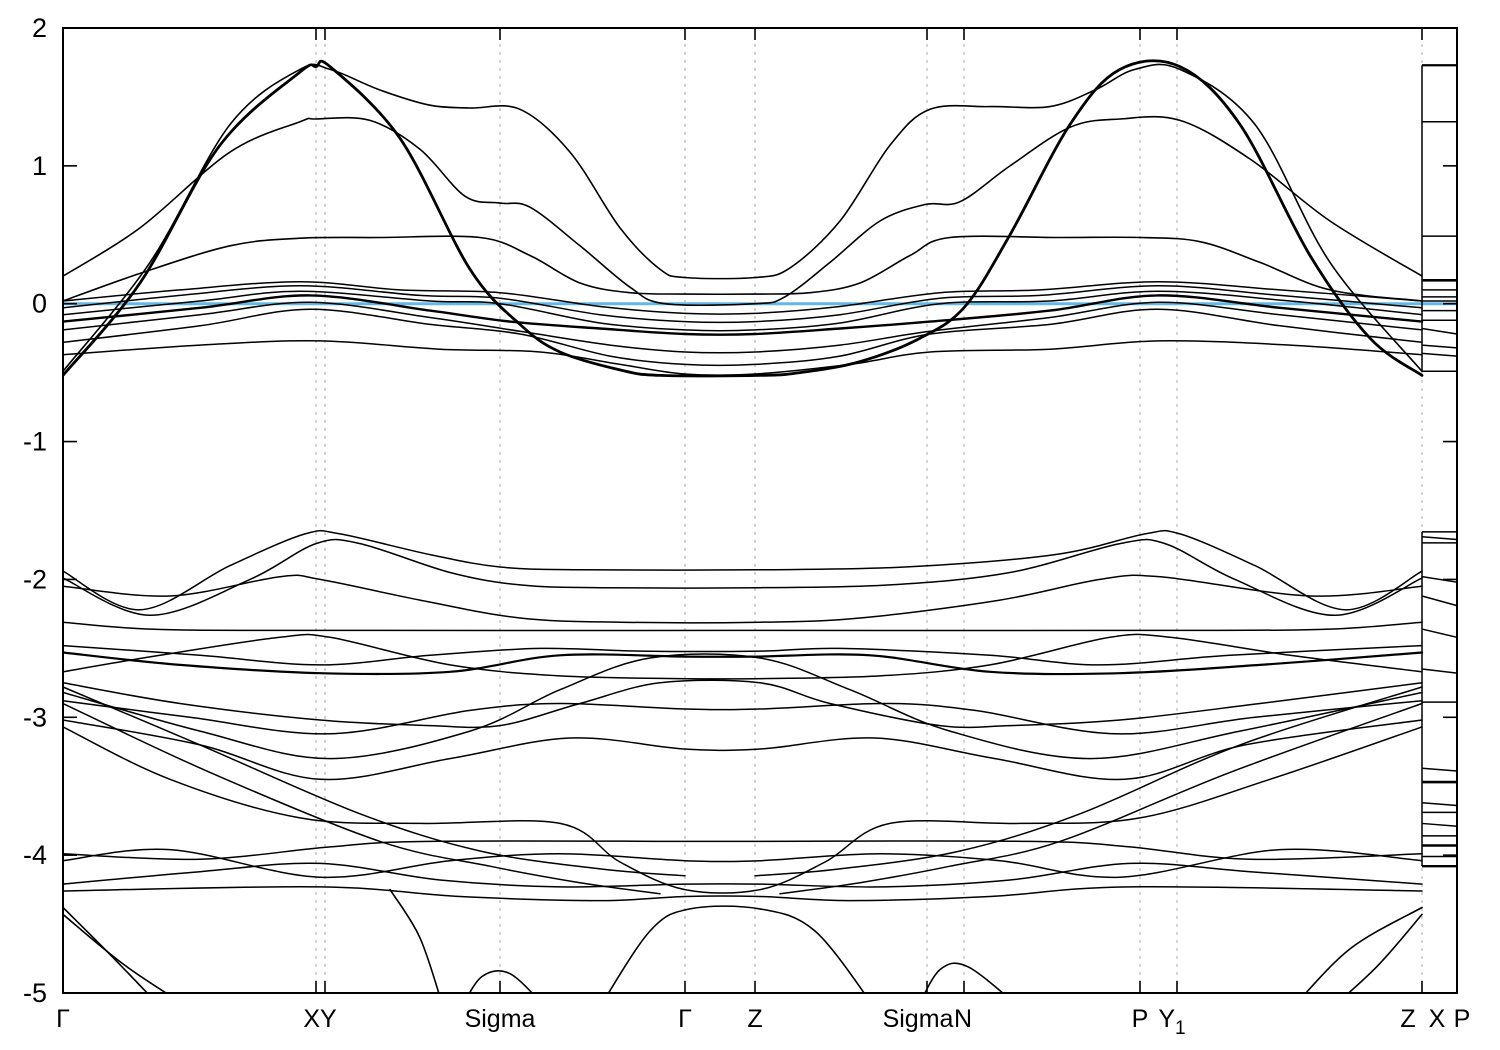  I want to click on y-axis-label: -1, so click(35, 442).